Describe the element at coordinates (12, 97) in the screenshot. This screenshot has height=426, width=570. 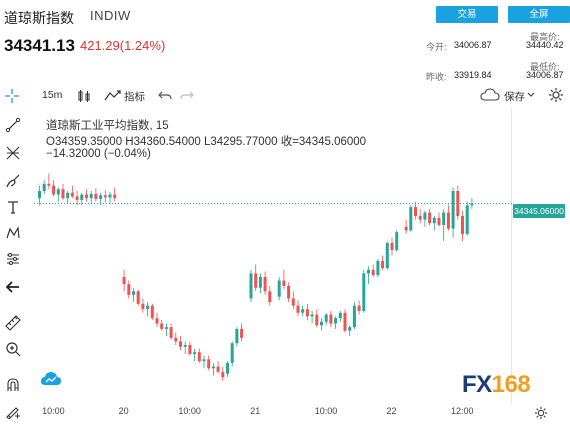
I see `crosshair-icon` at that location.